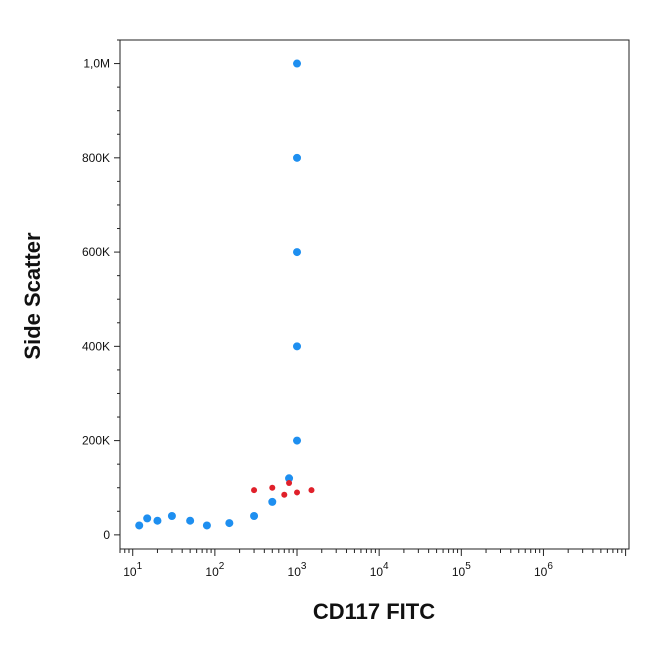 This screenshot has width=650, height=645. What do you see at coordinates (297, 570) in the screenshot?
I see `x-tick-label: 10³` at bounding box center [297, 570].